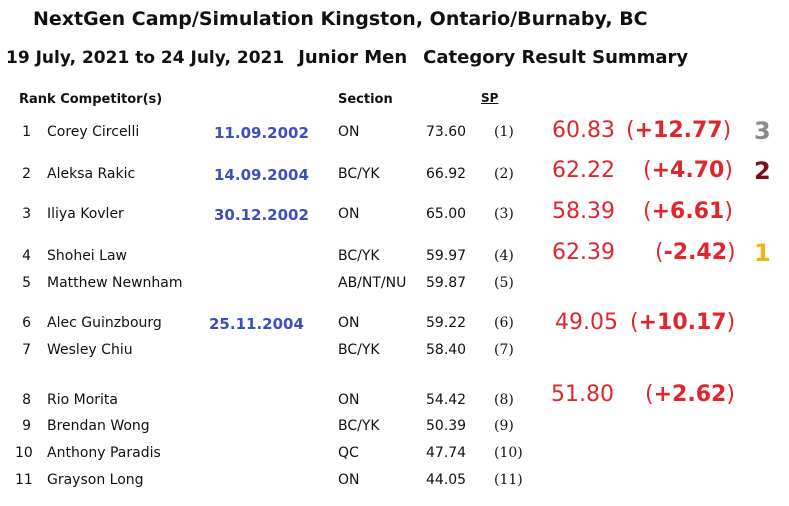  Describe the element at coordinates (26, 132) in the screenshot. I see `rank-cell: 1` at that location.